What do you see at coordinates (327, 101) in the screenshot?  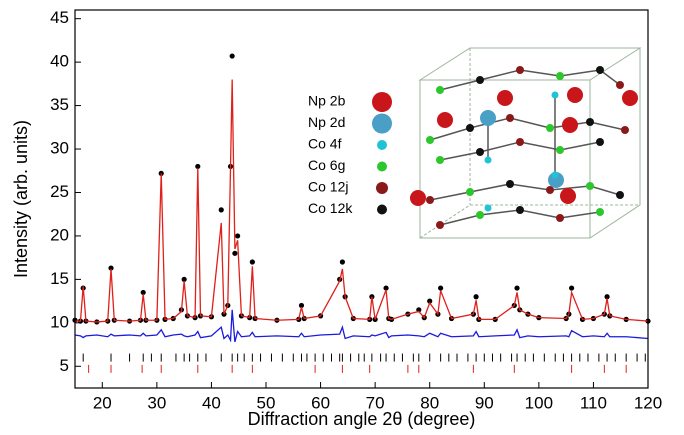 I see `legend-label: Np 2b` at bounding box center [327, 101].